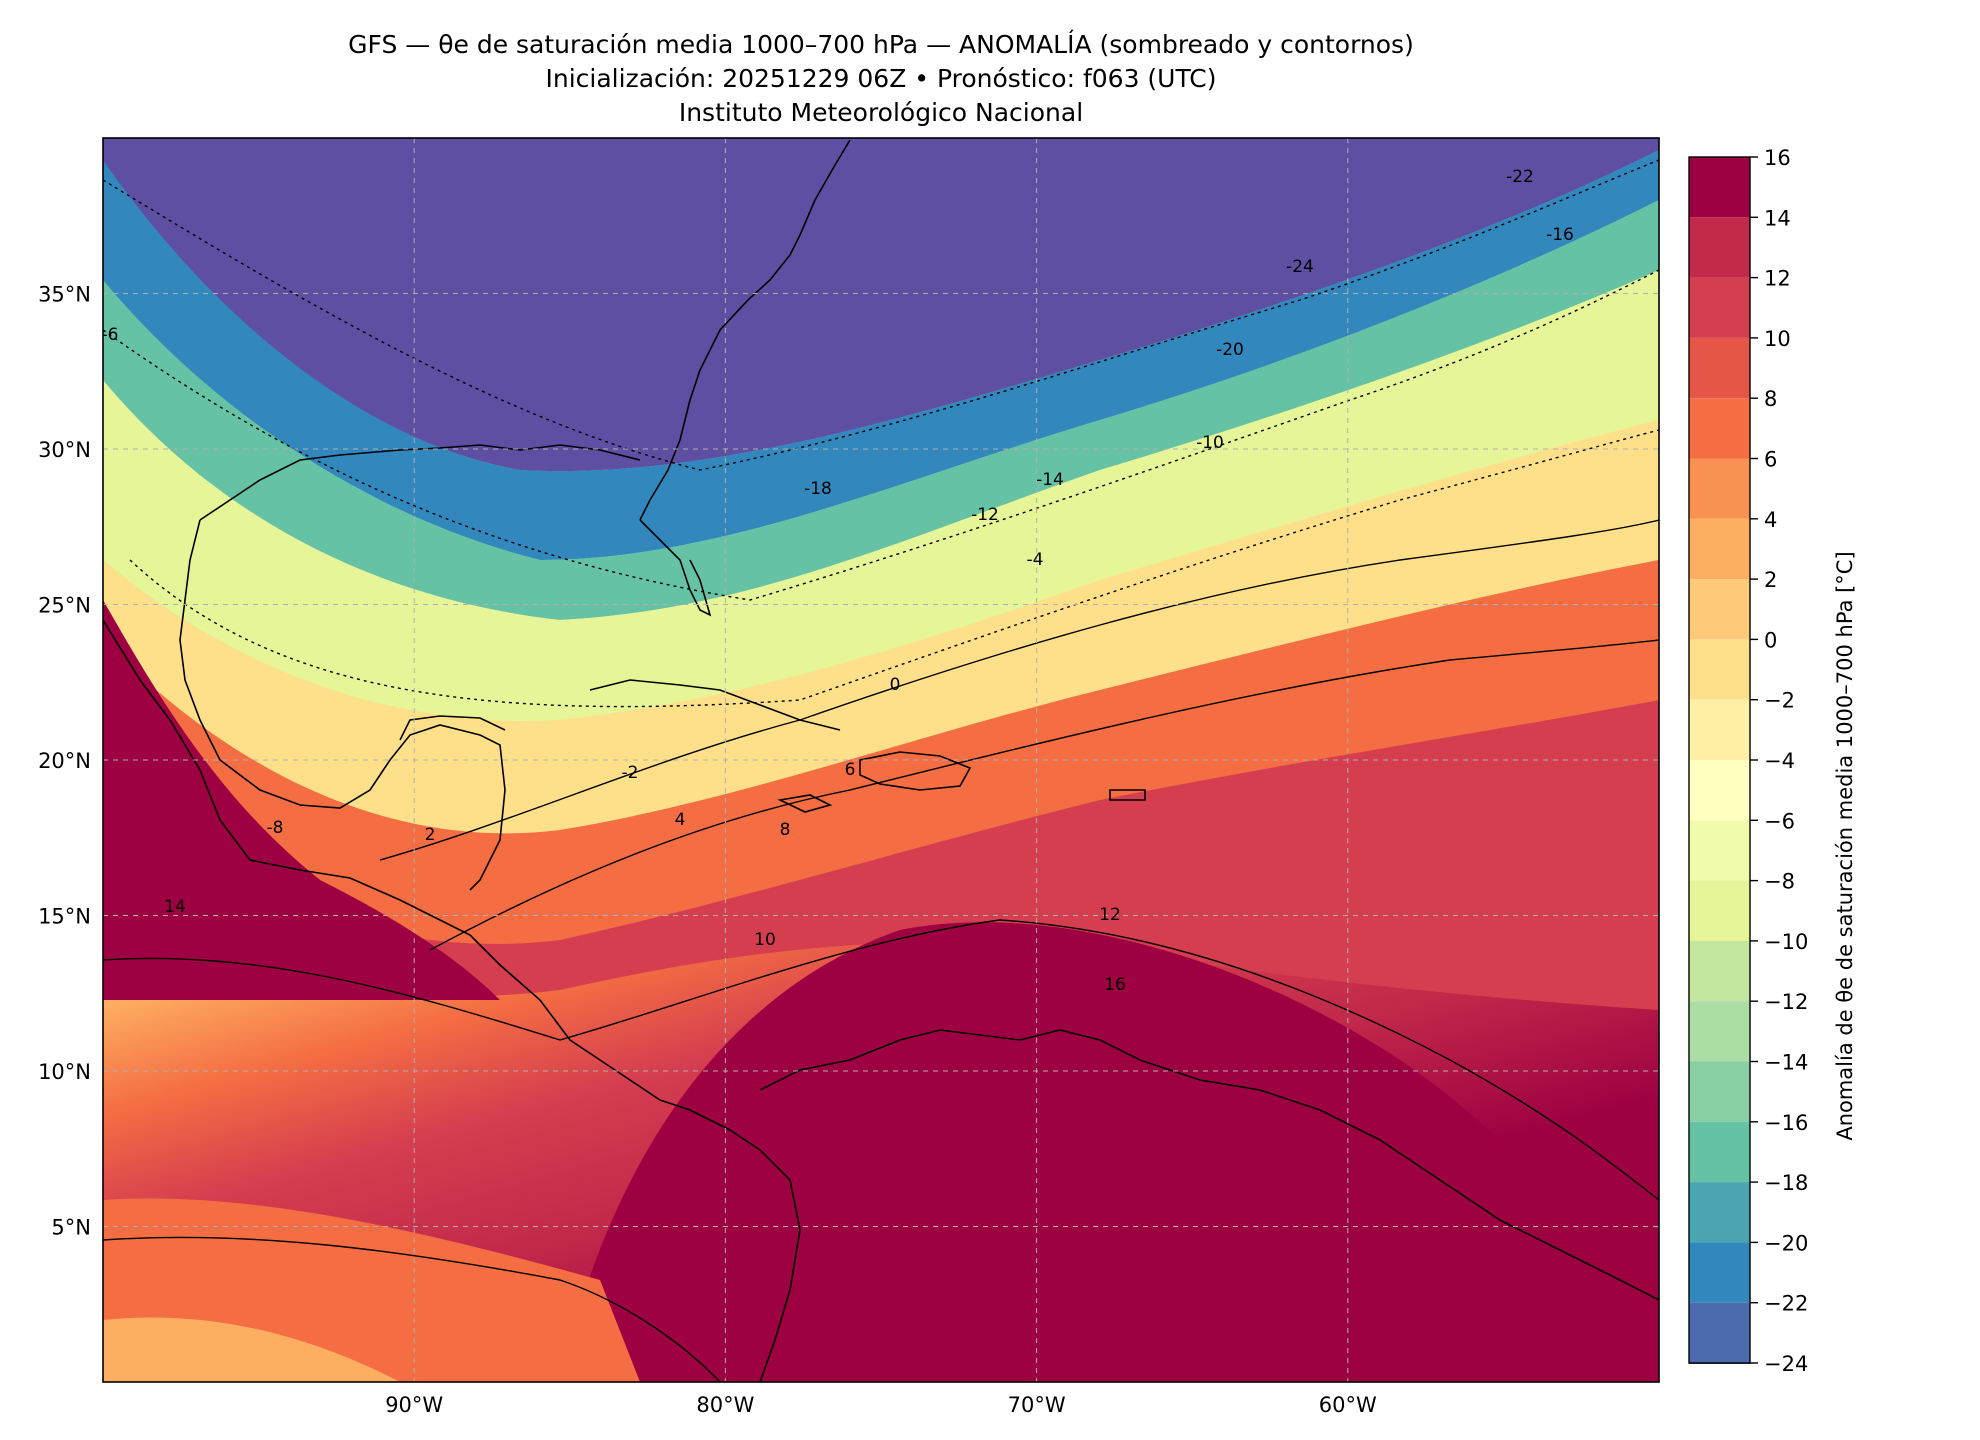 The width and height of the screenshot is (1980, 1440). What do you see at coordinates (1560, 235) in the screenshot?
I see `contour-label: -16` at bounding box center [1560, 235].